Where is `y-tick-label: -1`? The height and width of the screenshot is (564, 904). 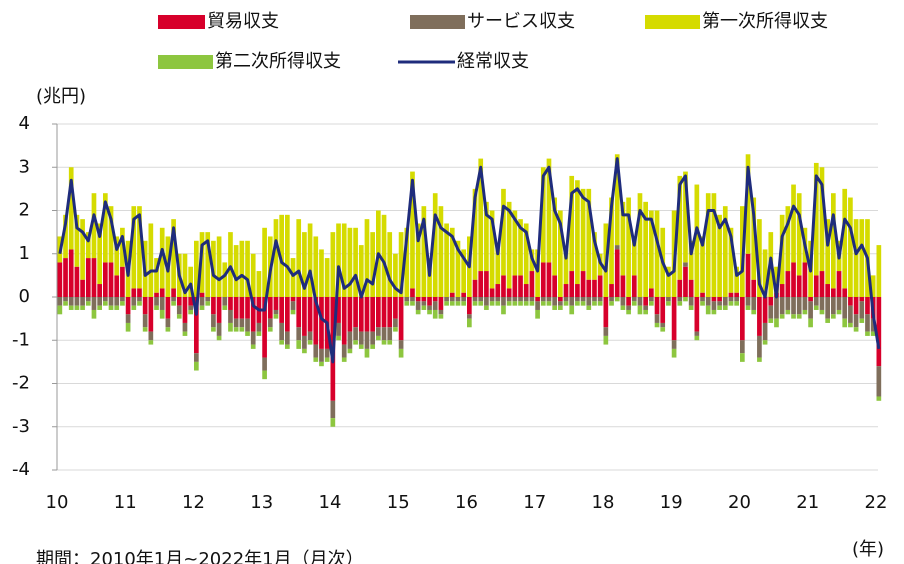 y-tick-label: -1 is located at coordinates (21, 339).